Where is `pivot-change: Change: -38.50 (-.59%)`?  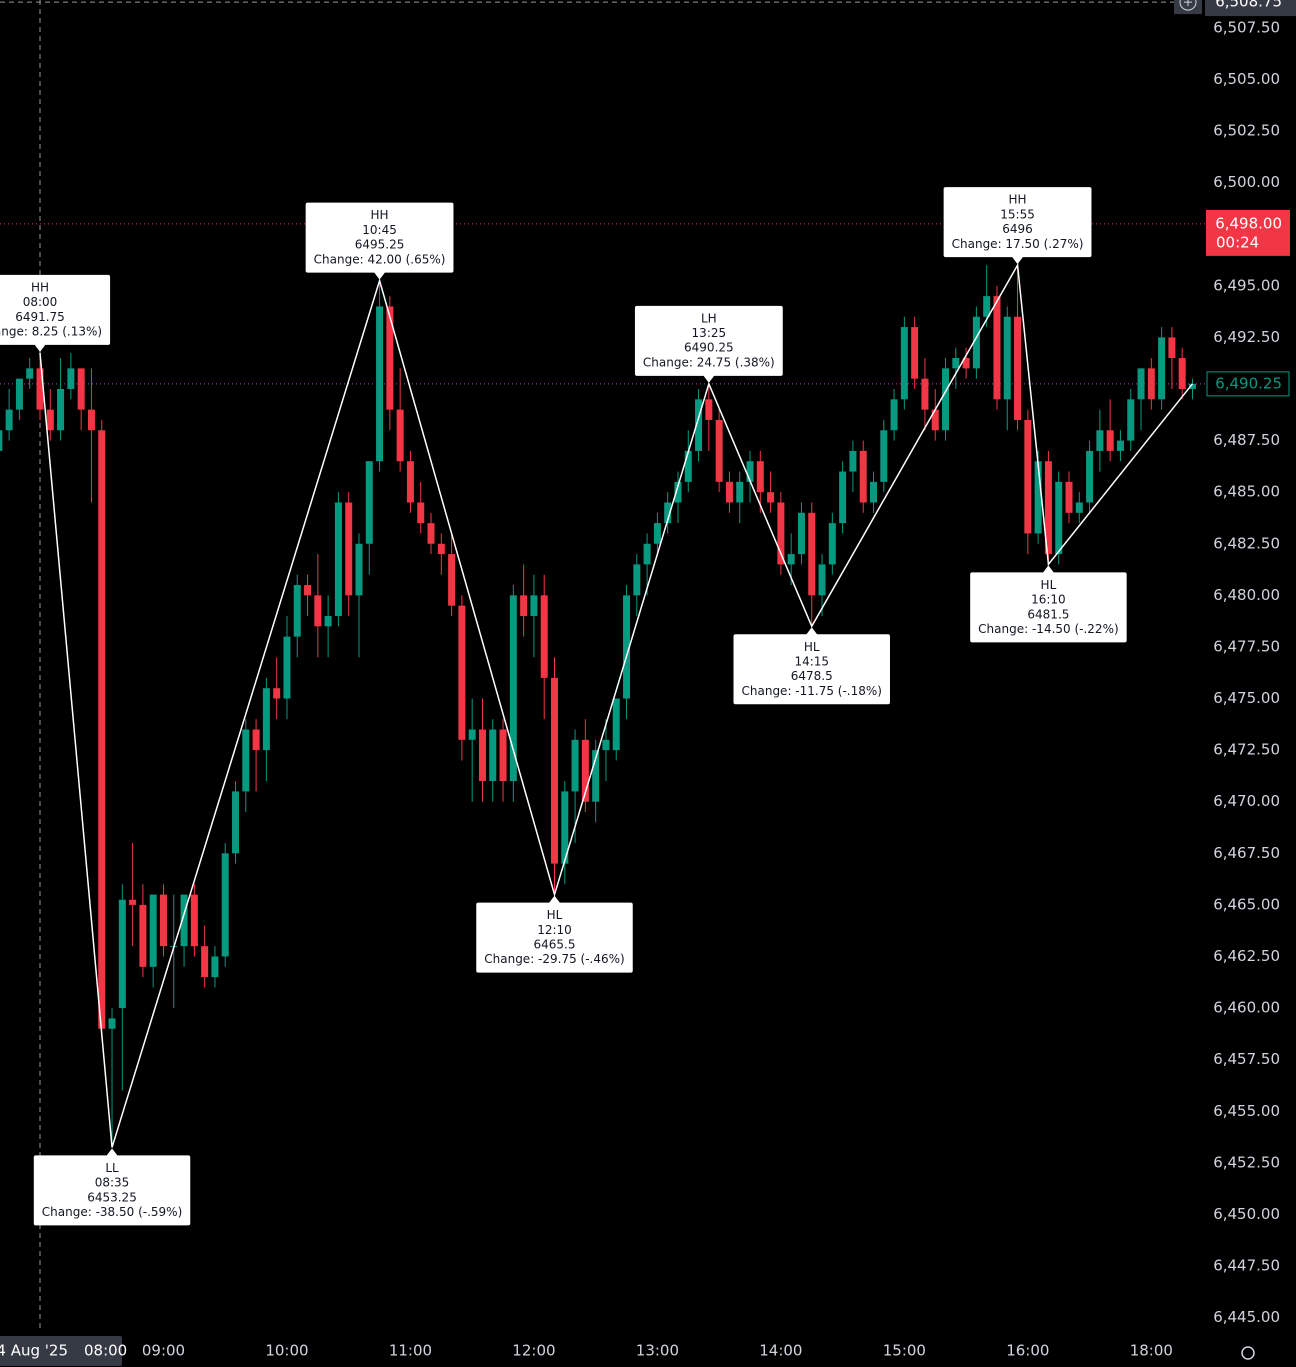 pivot-change: Change: -38.50 (-.59%) is located at coordinates (112, 1212).